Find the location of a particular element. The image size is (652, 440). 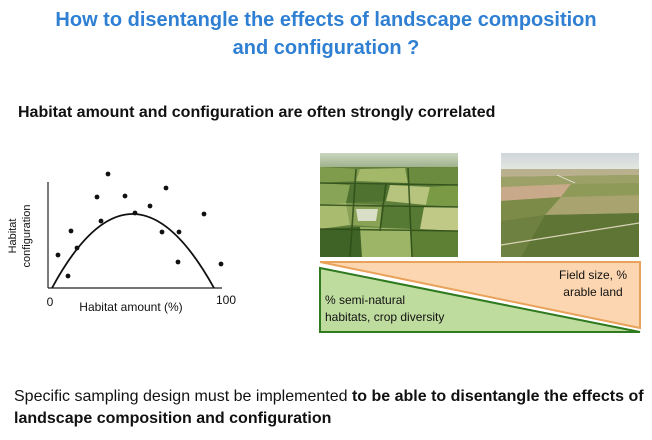

x-axis-max-label: 100 is located at coordinates (226, 300).